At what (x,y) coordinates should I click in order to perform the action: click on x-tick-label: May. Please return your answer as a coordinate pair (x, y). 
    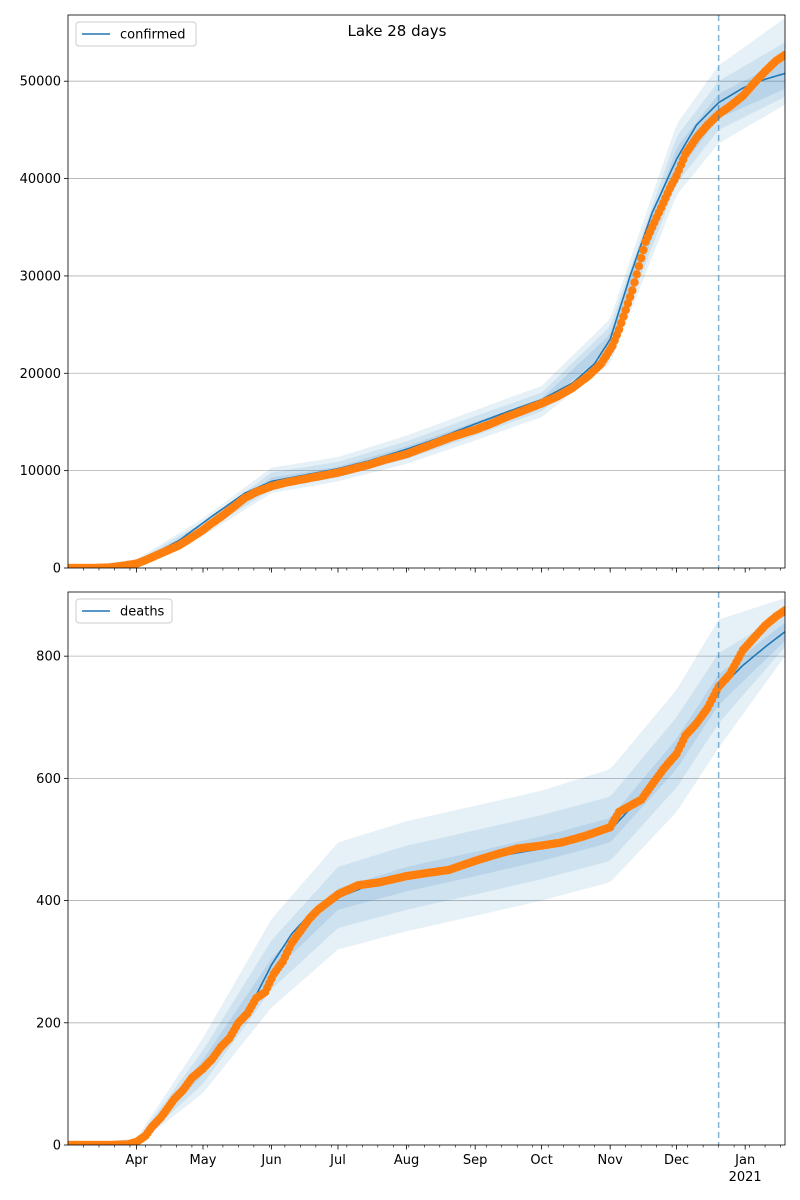
    Looking at the image, I should click on (203, 1160).